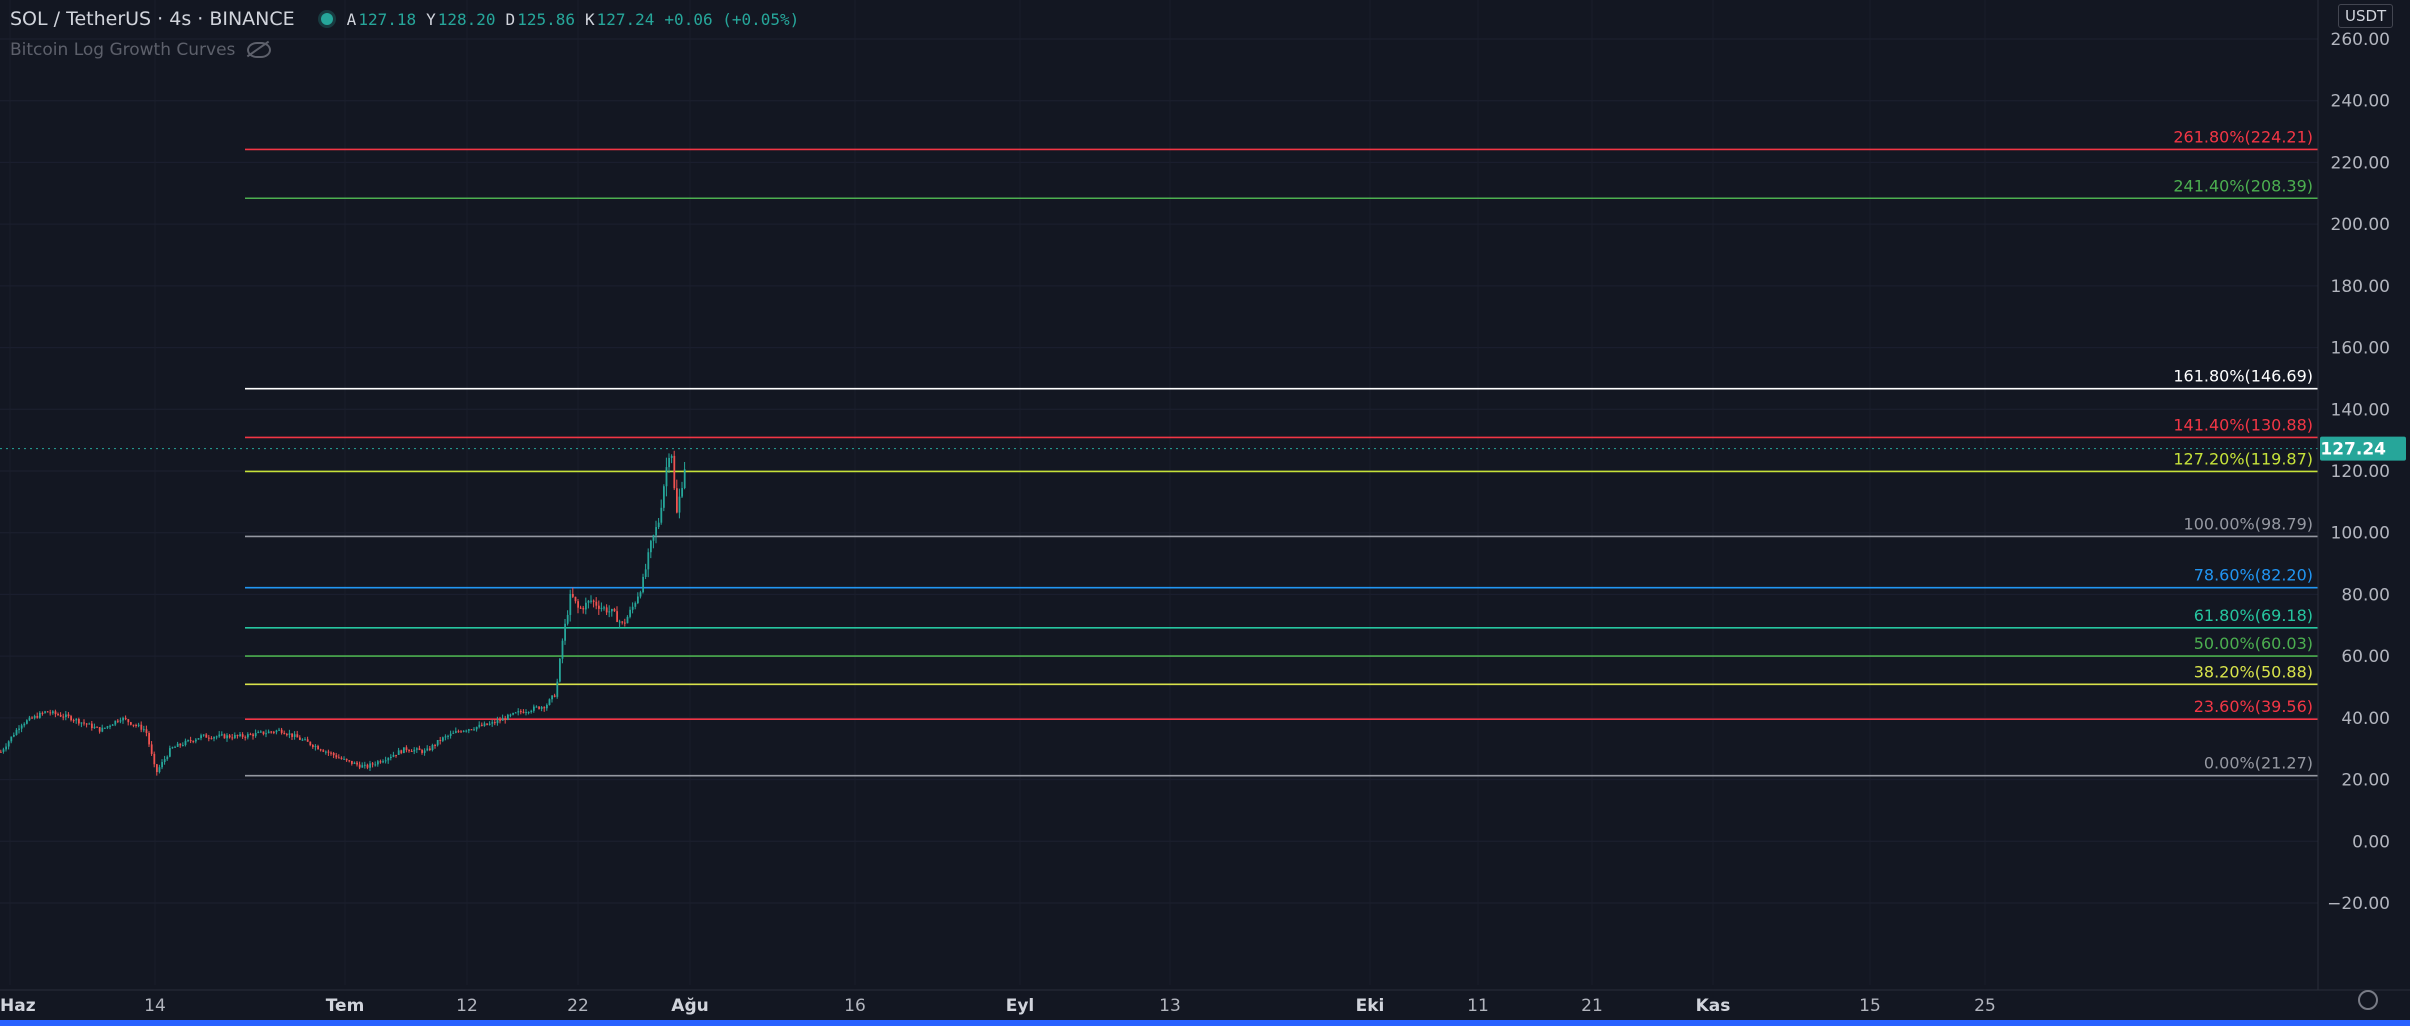 The height and width of the screenshot is (1026, 2410). I want to click on y-tick-label: 160.00, so click(2360, 349).